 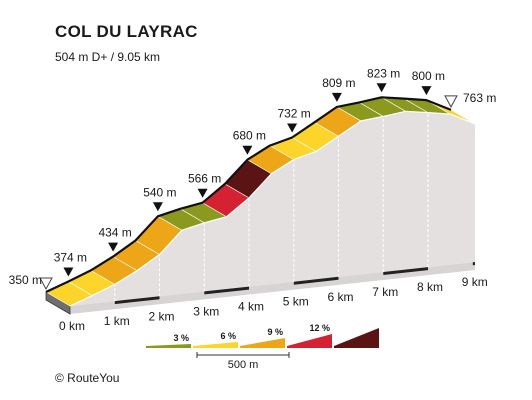 I want to click on legend-label: 3 %, so click(x=181, y=338).